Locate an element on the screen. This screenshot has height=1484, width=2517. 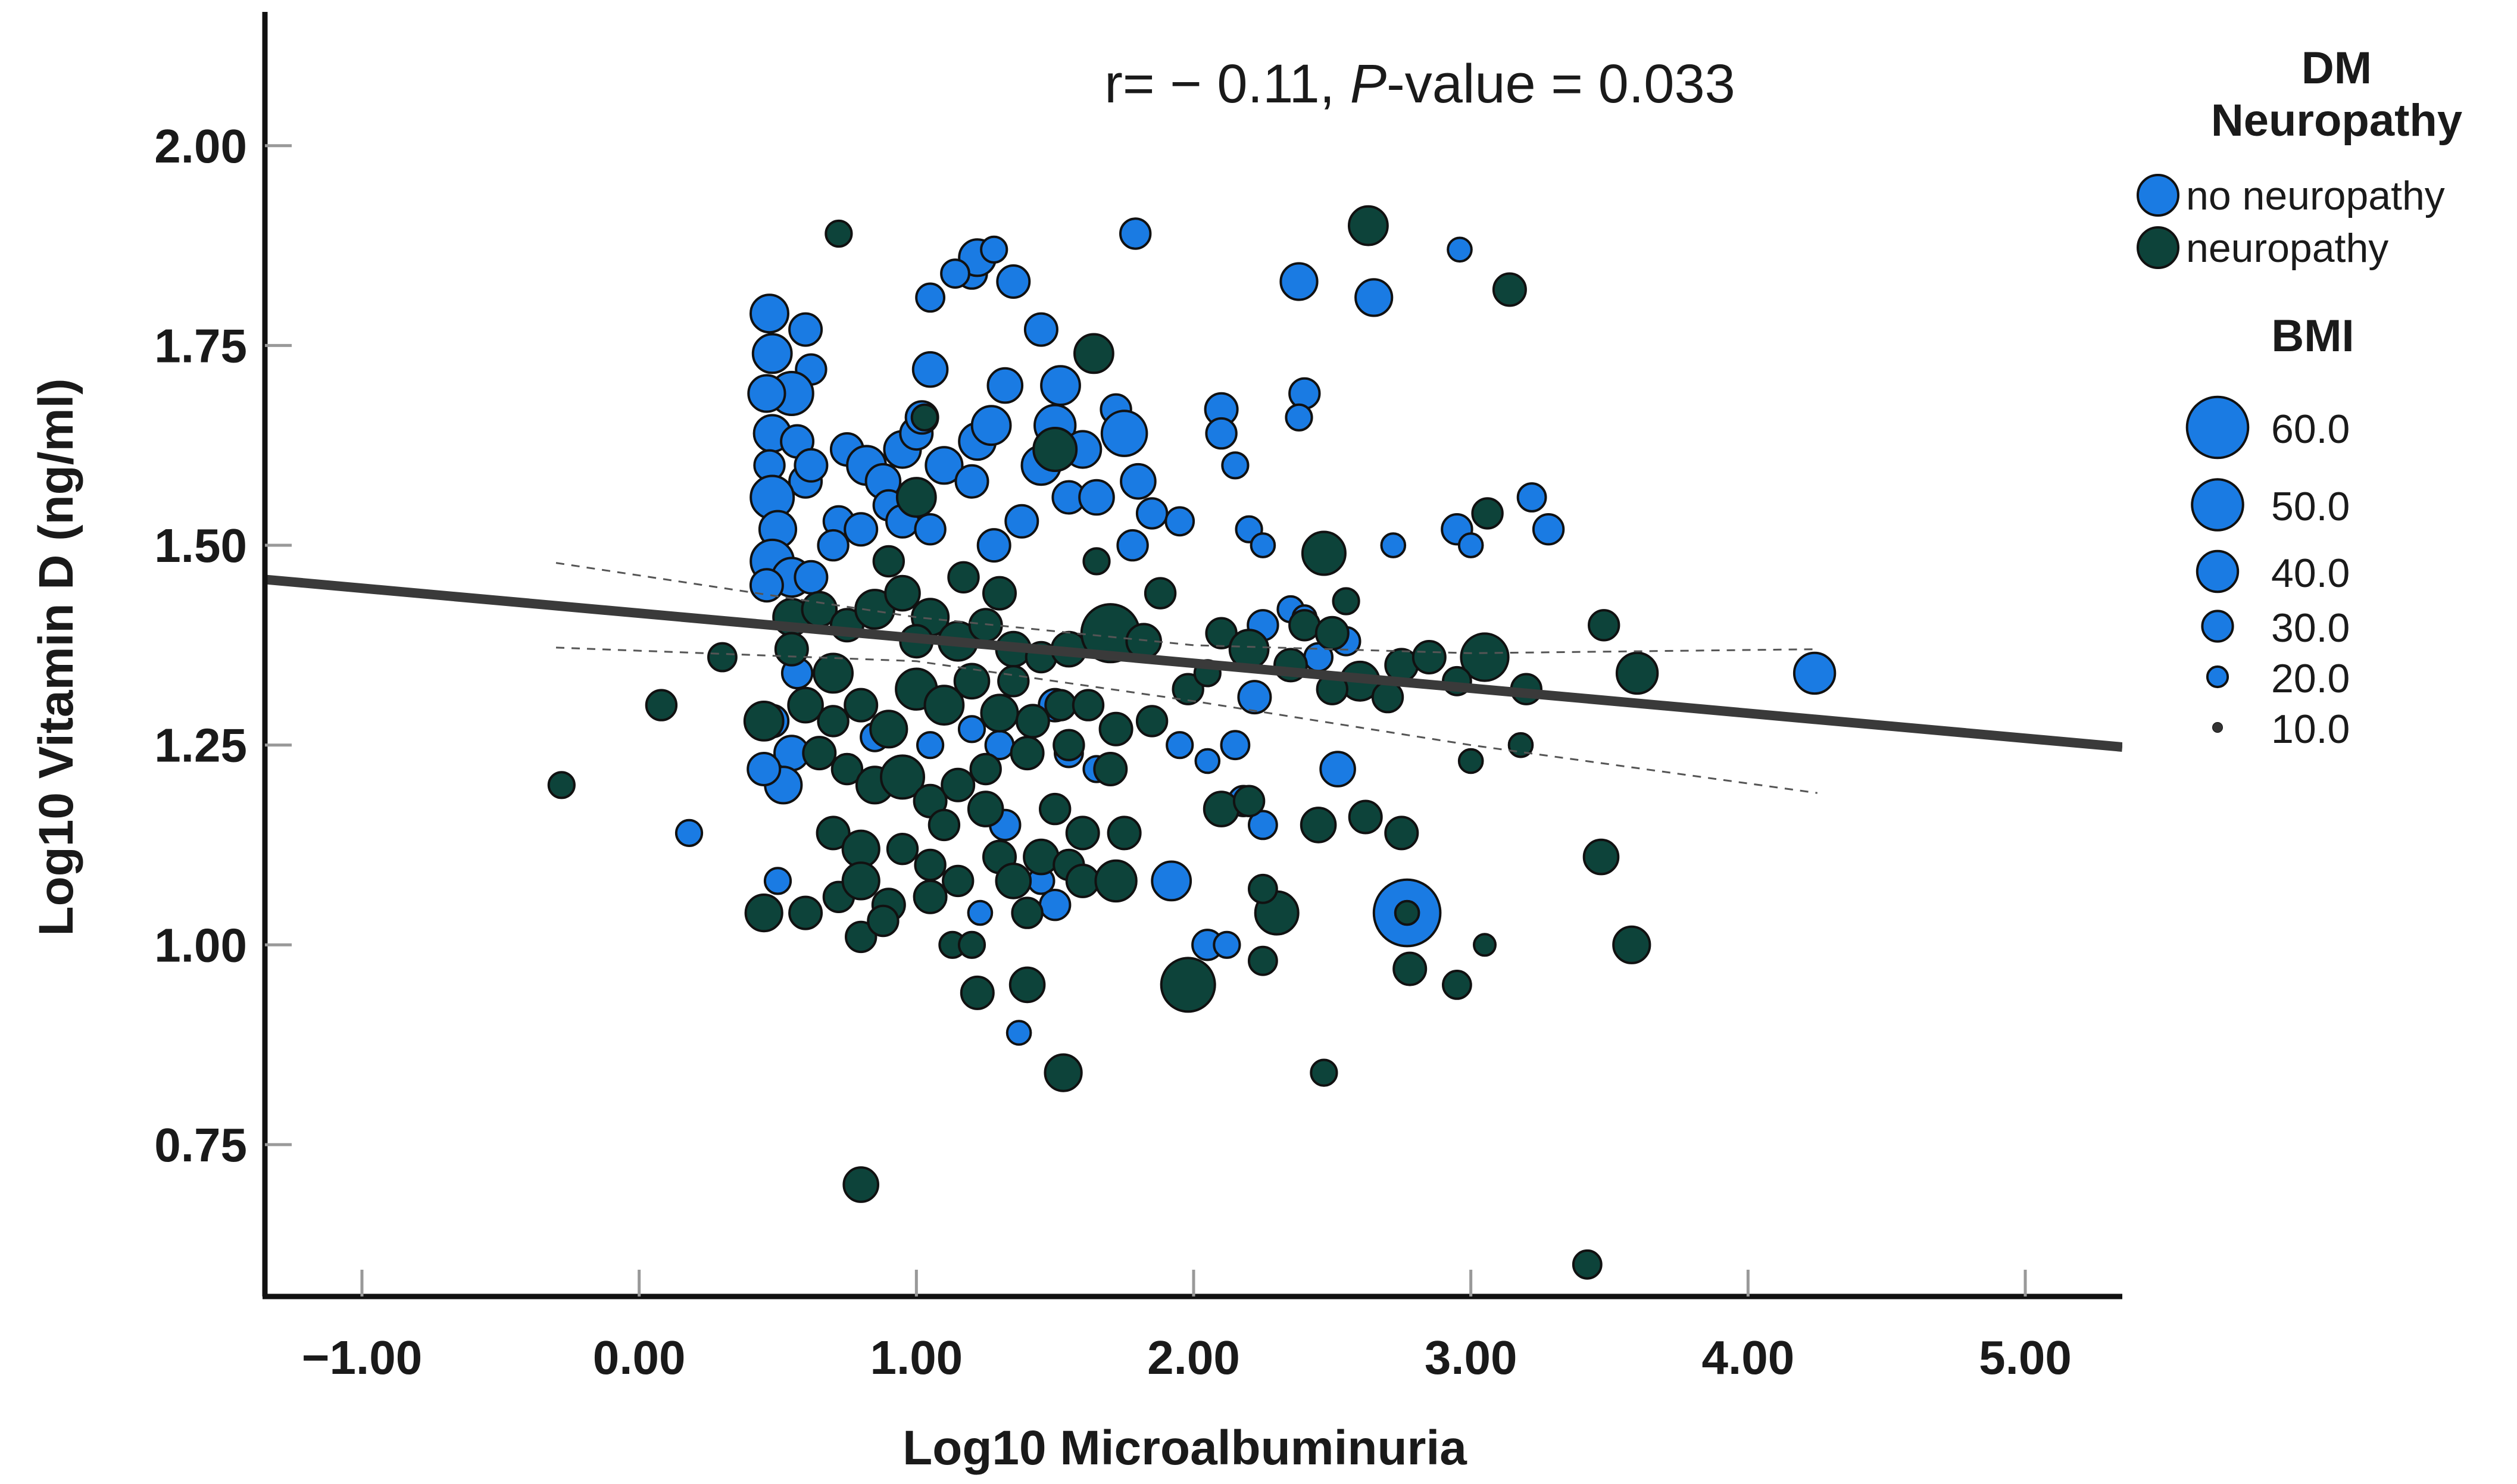
legend-group-title-line2: Neuropathy is located at coordinates (2336, 121).